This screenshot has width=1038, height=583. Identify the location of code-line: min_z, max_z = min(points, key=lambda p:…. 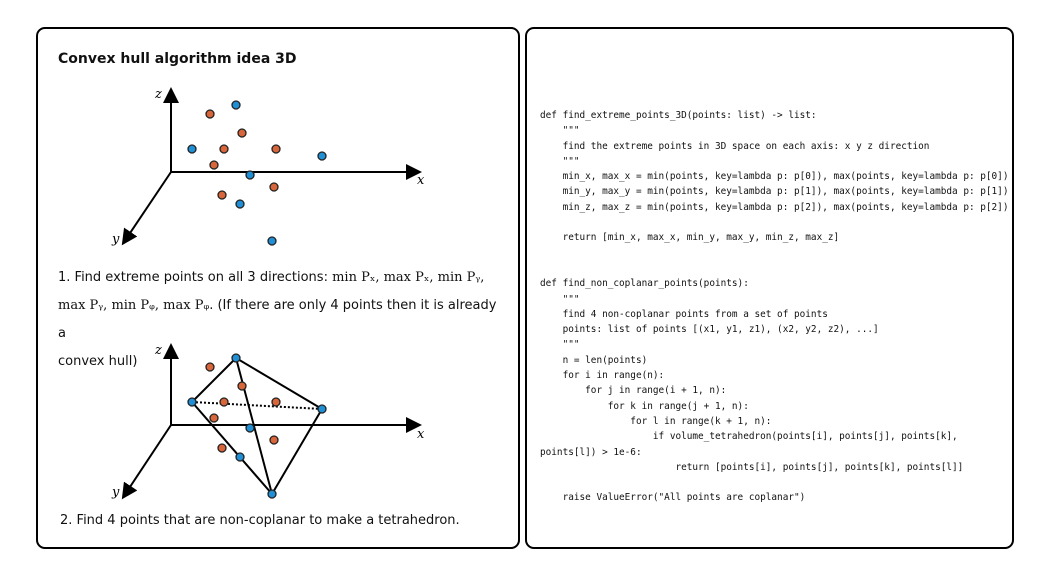
(774, 207).